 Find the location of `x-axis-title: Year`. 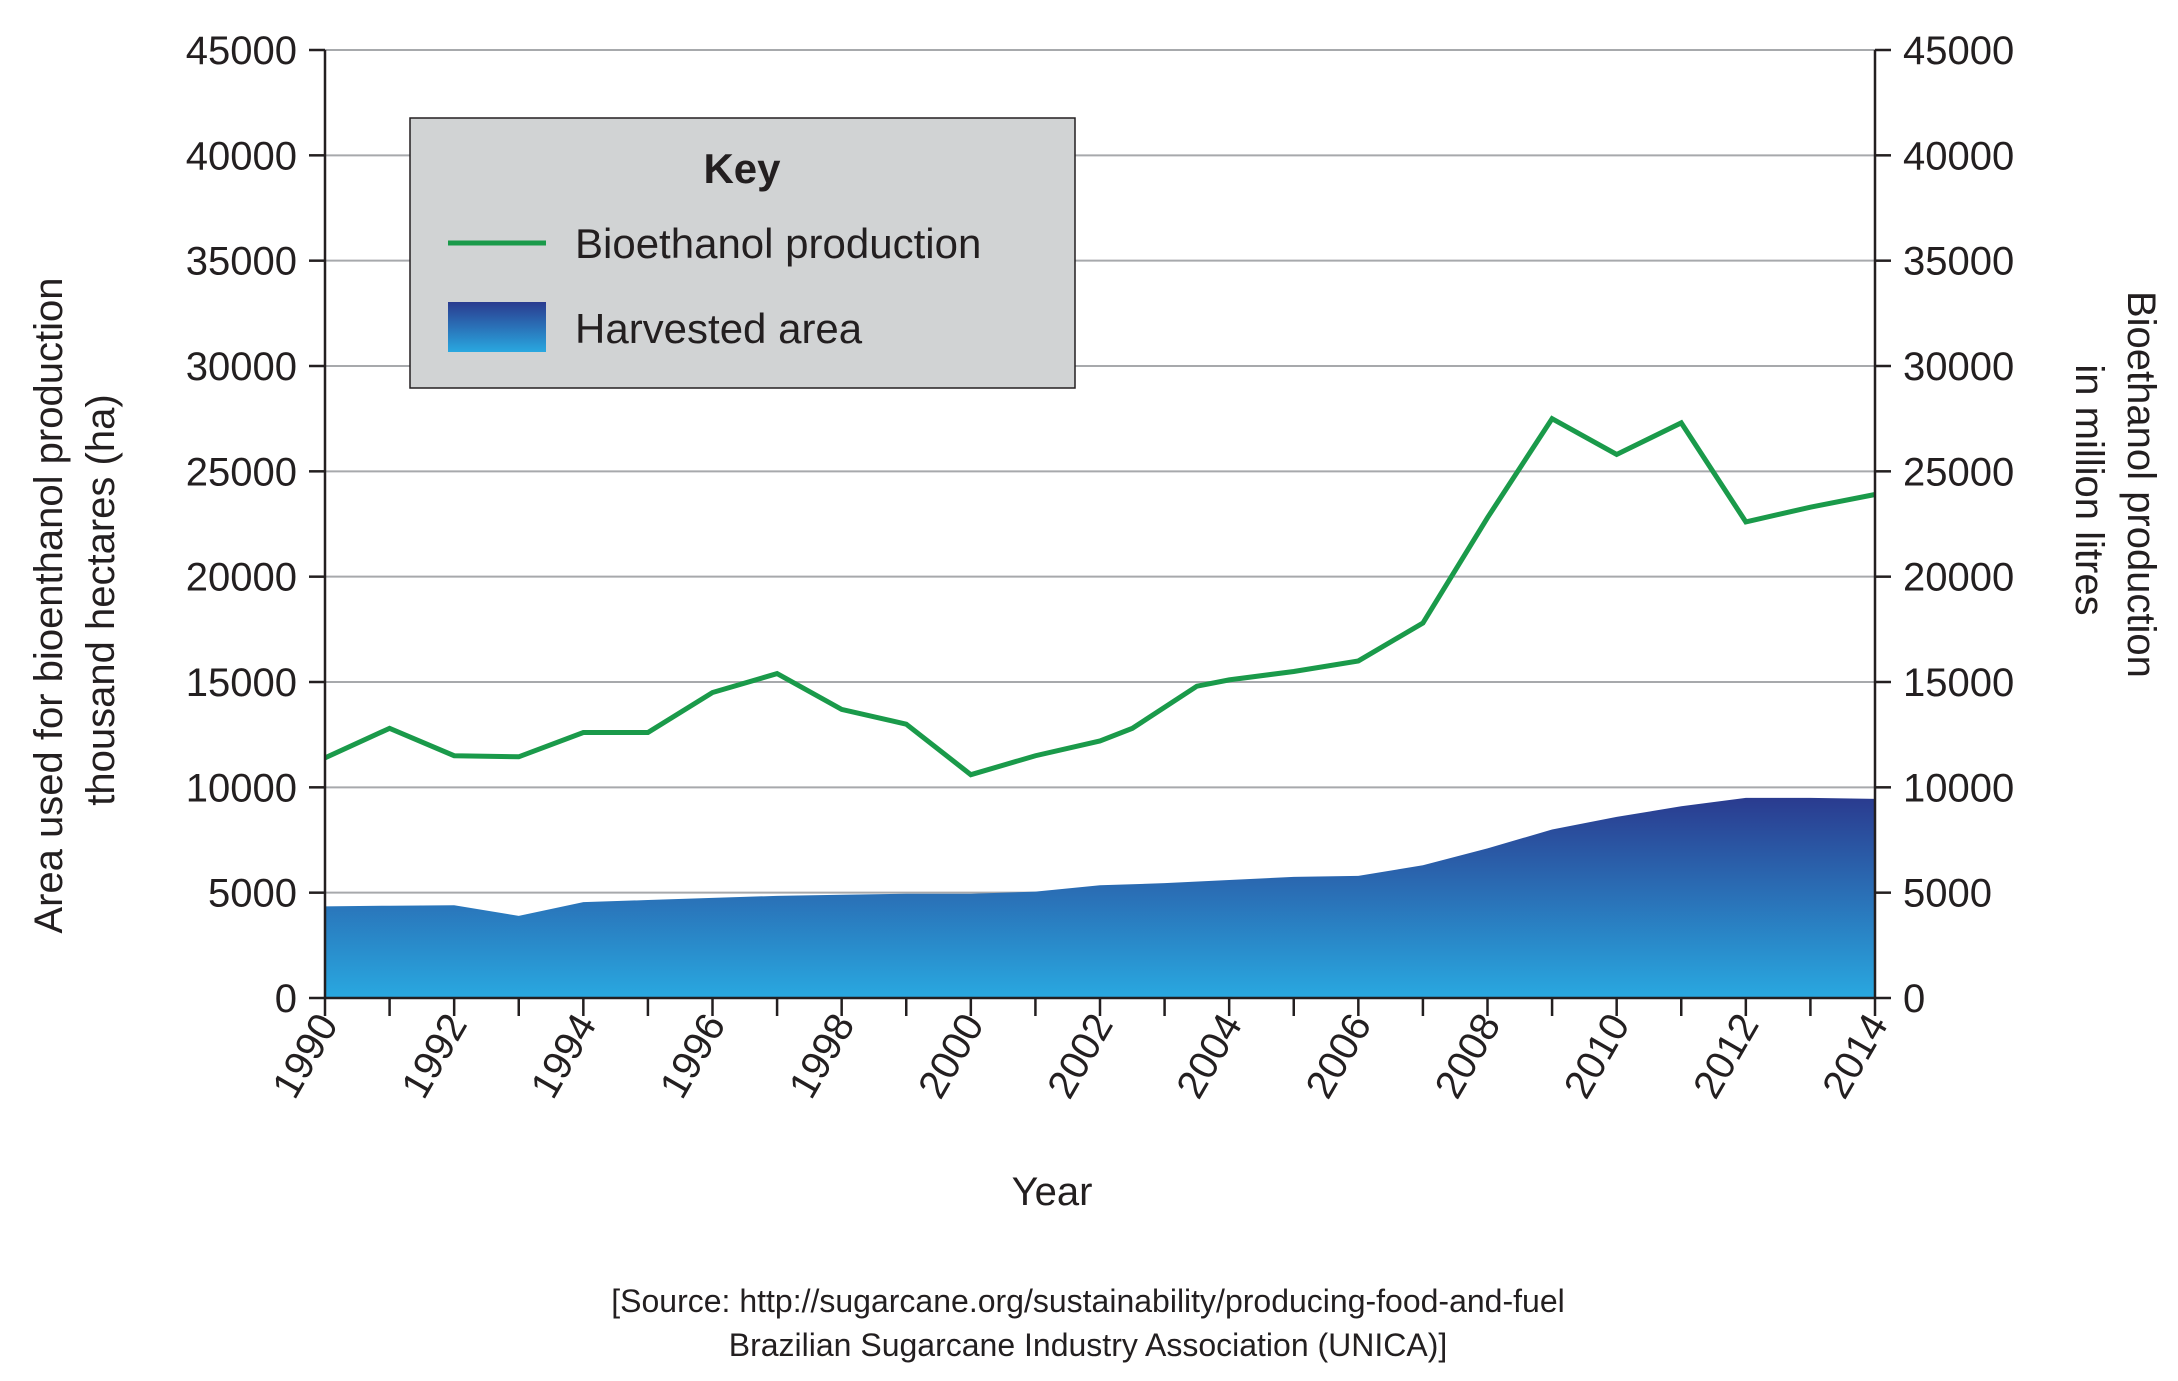

x-axis-title: Year is located at coordinates (1052, 1192).